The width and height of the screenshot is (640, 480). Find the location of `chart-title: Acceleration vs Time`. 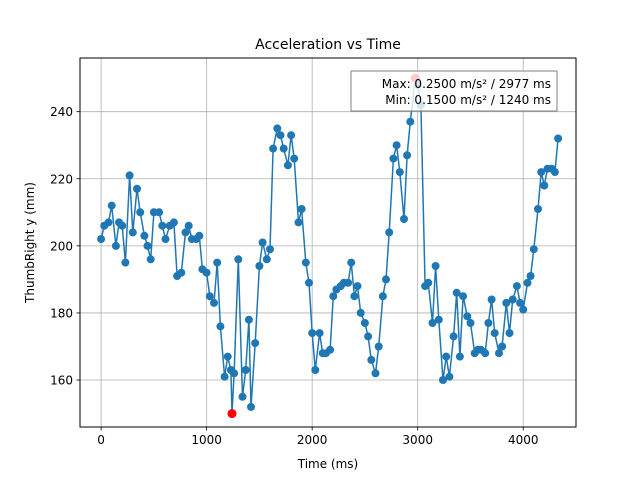

chart-title: Acceleration vs Time is located at coordinates (328, 45).